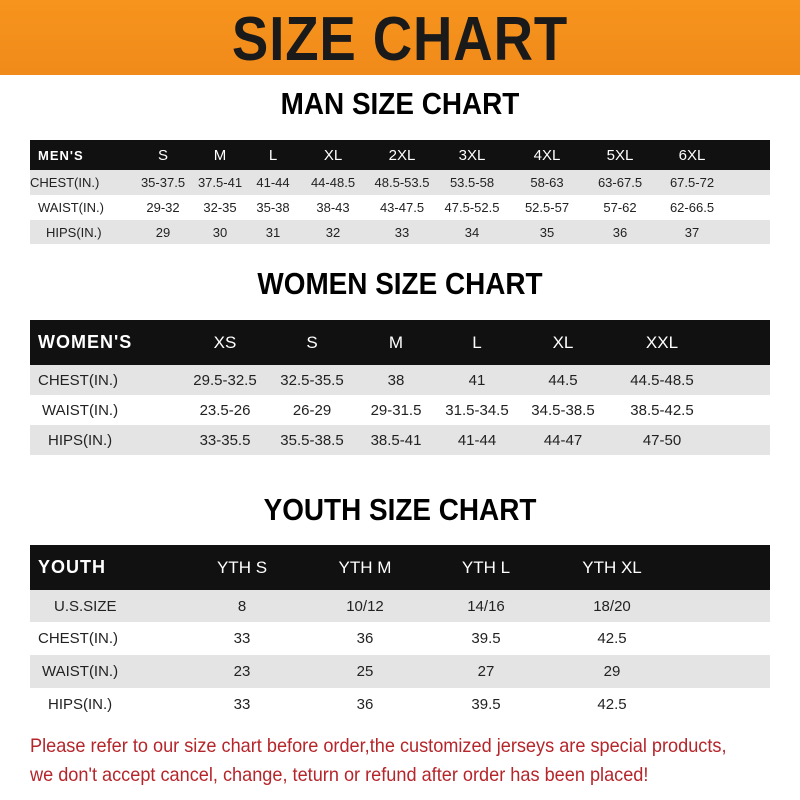  Describe the element at coordinates (620, 182) in the screenshot. I see `value-cell: 63-67.5` at that location.